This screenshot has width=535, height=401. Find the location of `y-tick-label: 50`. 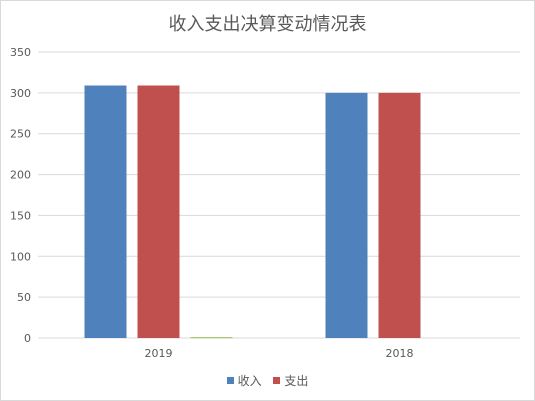

y-tick-label: 50 is located at coordinates (24, 297).